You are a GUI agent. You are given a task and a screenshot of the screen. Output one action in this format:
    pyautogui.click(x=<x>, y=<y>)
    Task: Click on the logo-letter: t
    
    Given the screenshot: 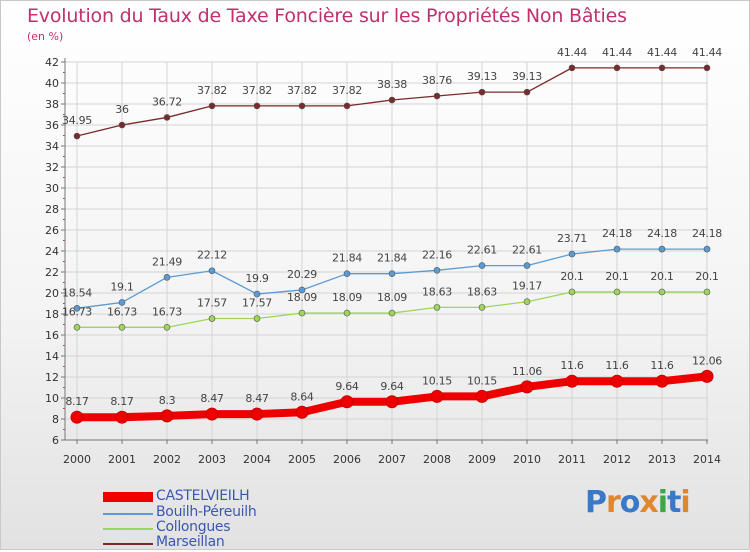 What is the action you would take?
    pyautogui.click(x=674, y=502)
    